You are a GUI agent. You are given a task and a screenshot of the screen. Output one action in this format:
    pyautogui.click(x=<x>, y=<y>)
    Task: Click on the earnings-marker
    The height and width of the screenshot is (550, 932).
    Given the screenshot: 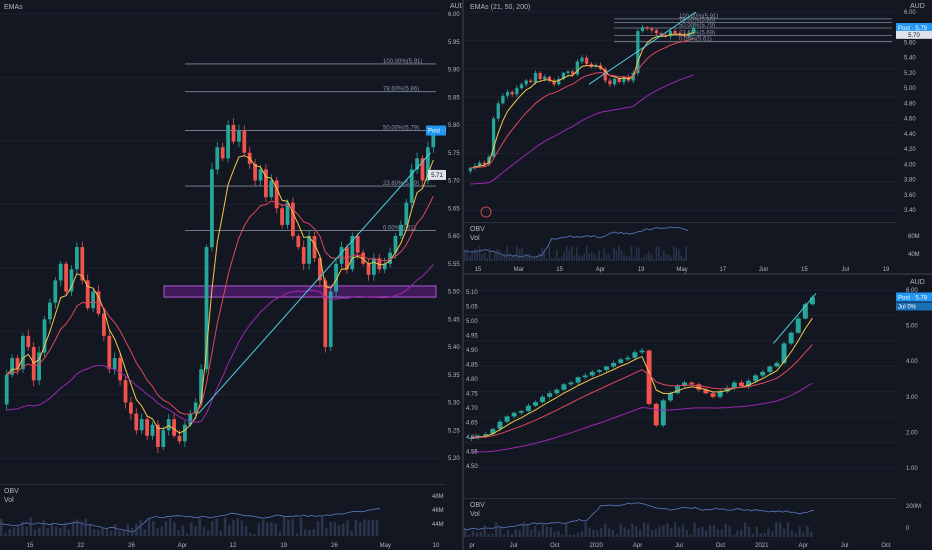 What is the action you would take?
    pyautogui.click(x=486, y=212)
    